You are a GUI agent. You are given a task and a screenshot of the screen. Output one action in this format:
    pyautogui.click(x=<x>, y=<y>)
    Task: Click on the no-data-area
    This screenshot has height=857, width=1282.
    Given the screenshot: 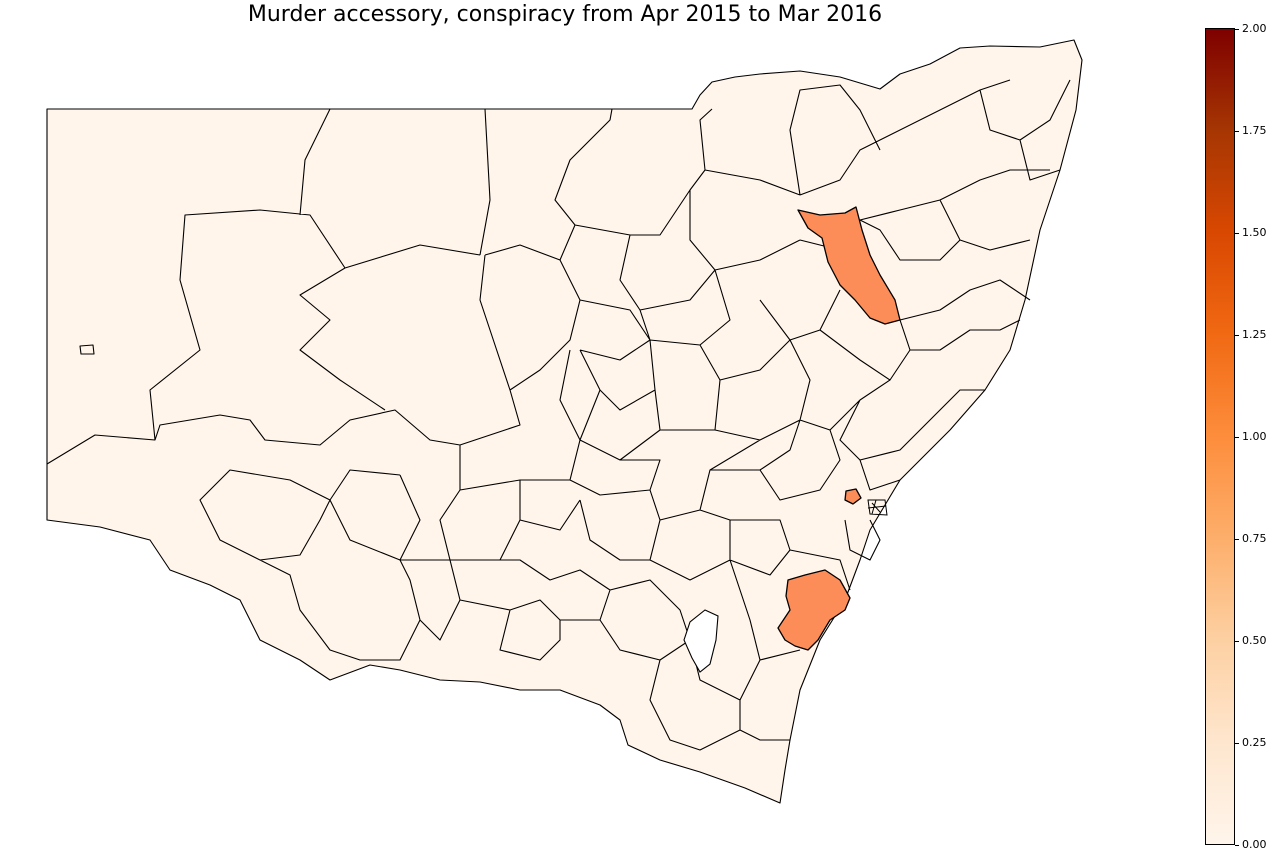 What is the action you would take?
    pyautogui.click(x=701, y=641)
    